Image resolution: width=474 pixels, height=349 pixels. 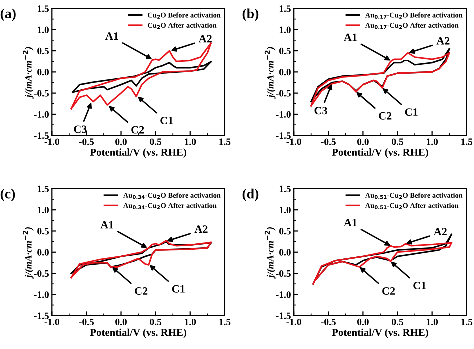 What do you see at coordinates (250, 15) in the screenshot?
I see `chart-title: (b)` at bounding box center [250, 15].